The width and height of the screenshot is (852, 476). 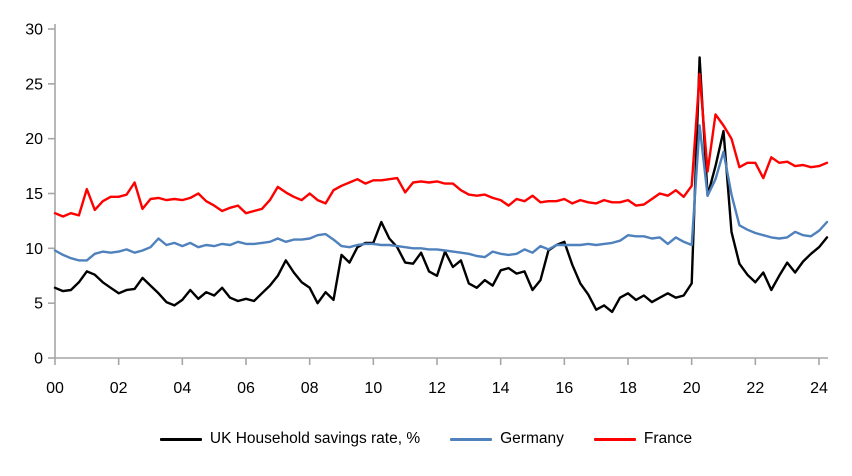 I want to click on y-tick-label: 30, so click(x=34, y=30).